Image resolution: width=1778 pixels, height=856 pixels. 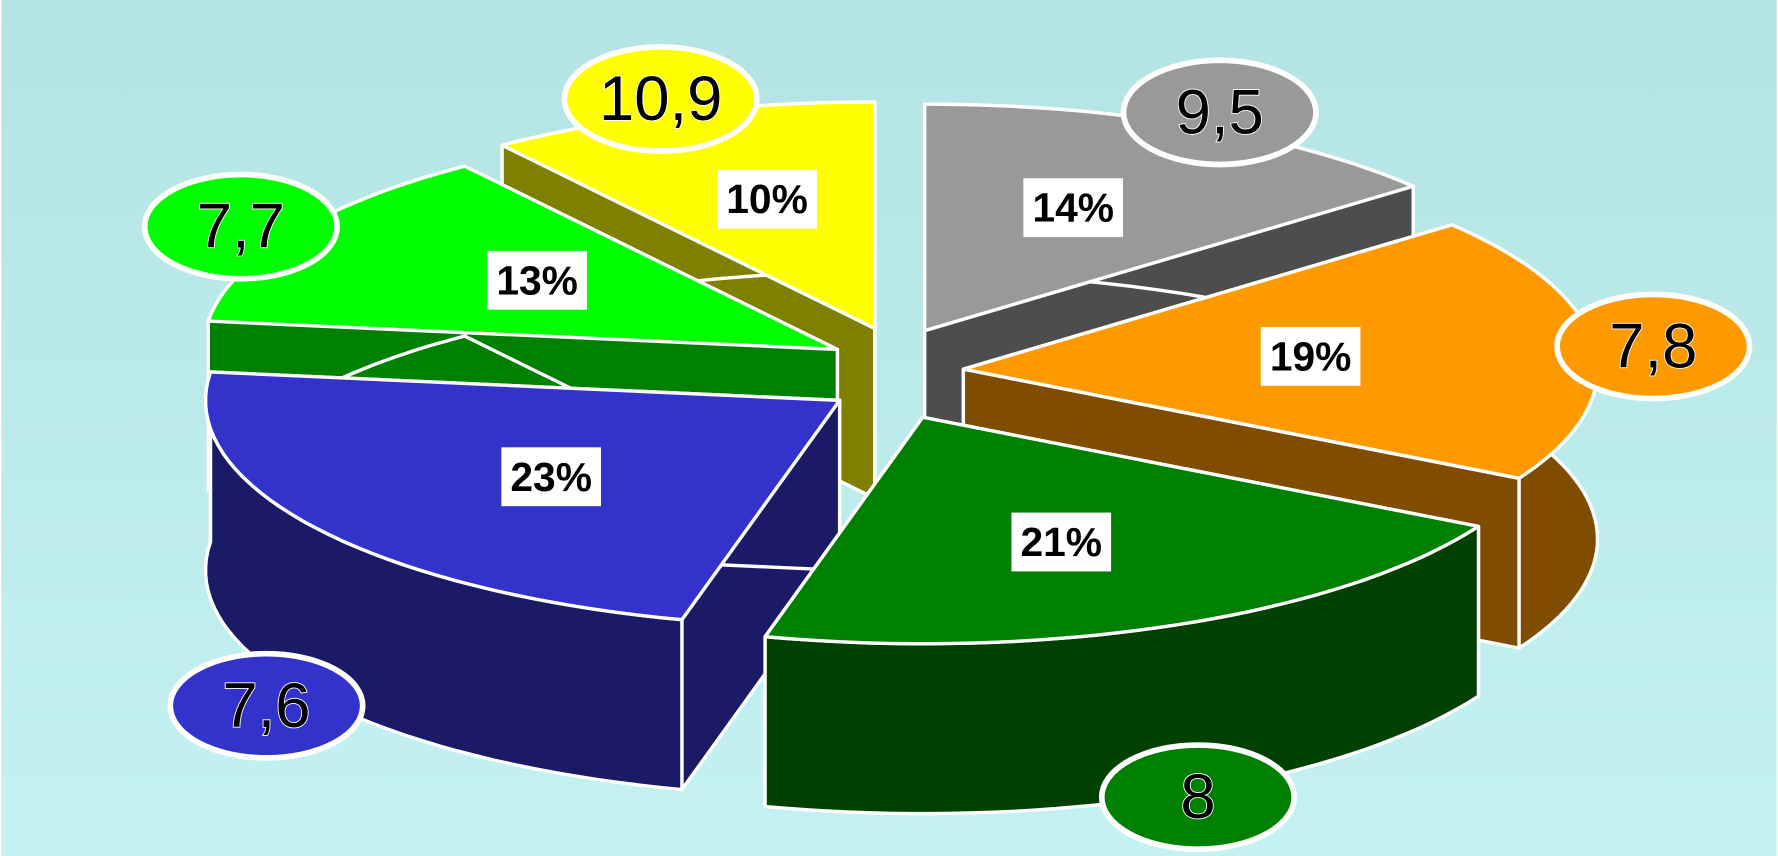 I want to click on value-oval-label: 7,6, so click(x=266, y=706).